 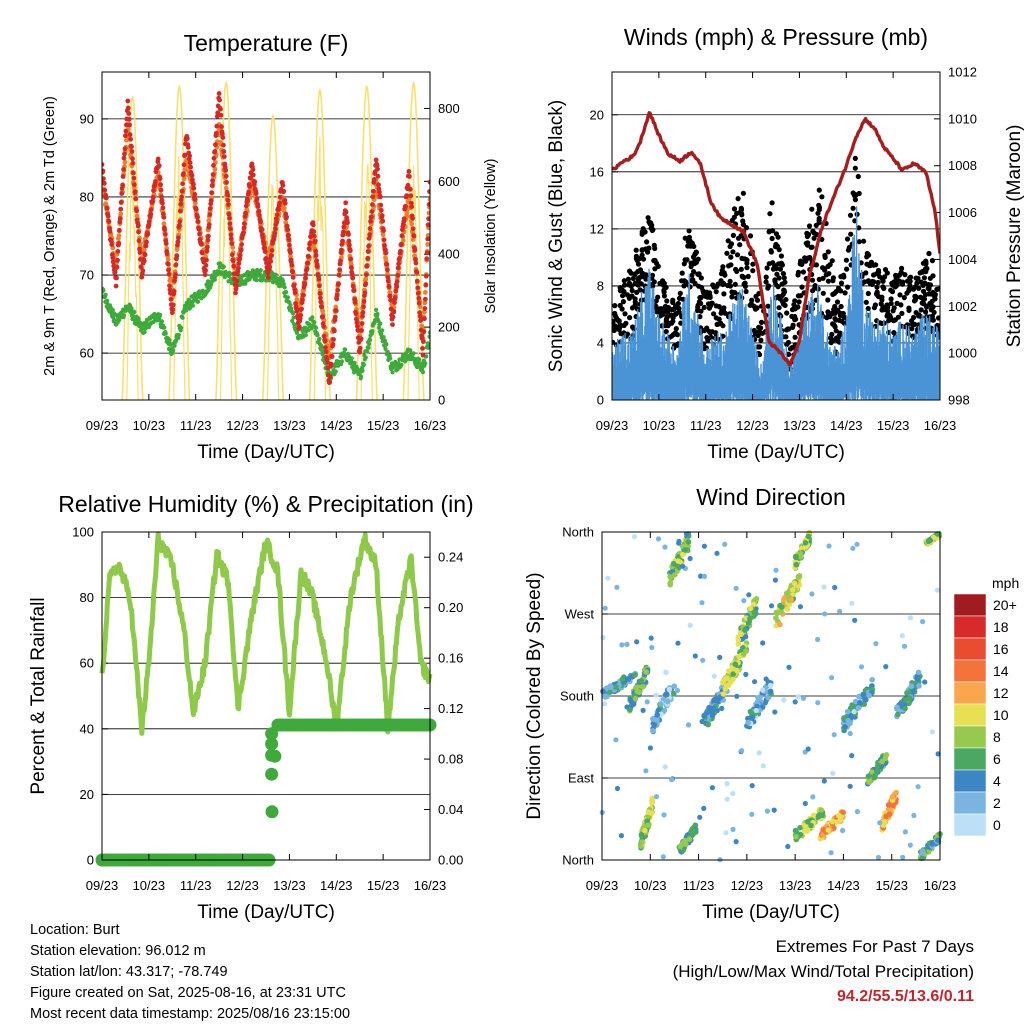 What do you see at coordinates (266, 241) in the screenshot?
I see `temperature-plot-area` at bounding box center [266, 241].